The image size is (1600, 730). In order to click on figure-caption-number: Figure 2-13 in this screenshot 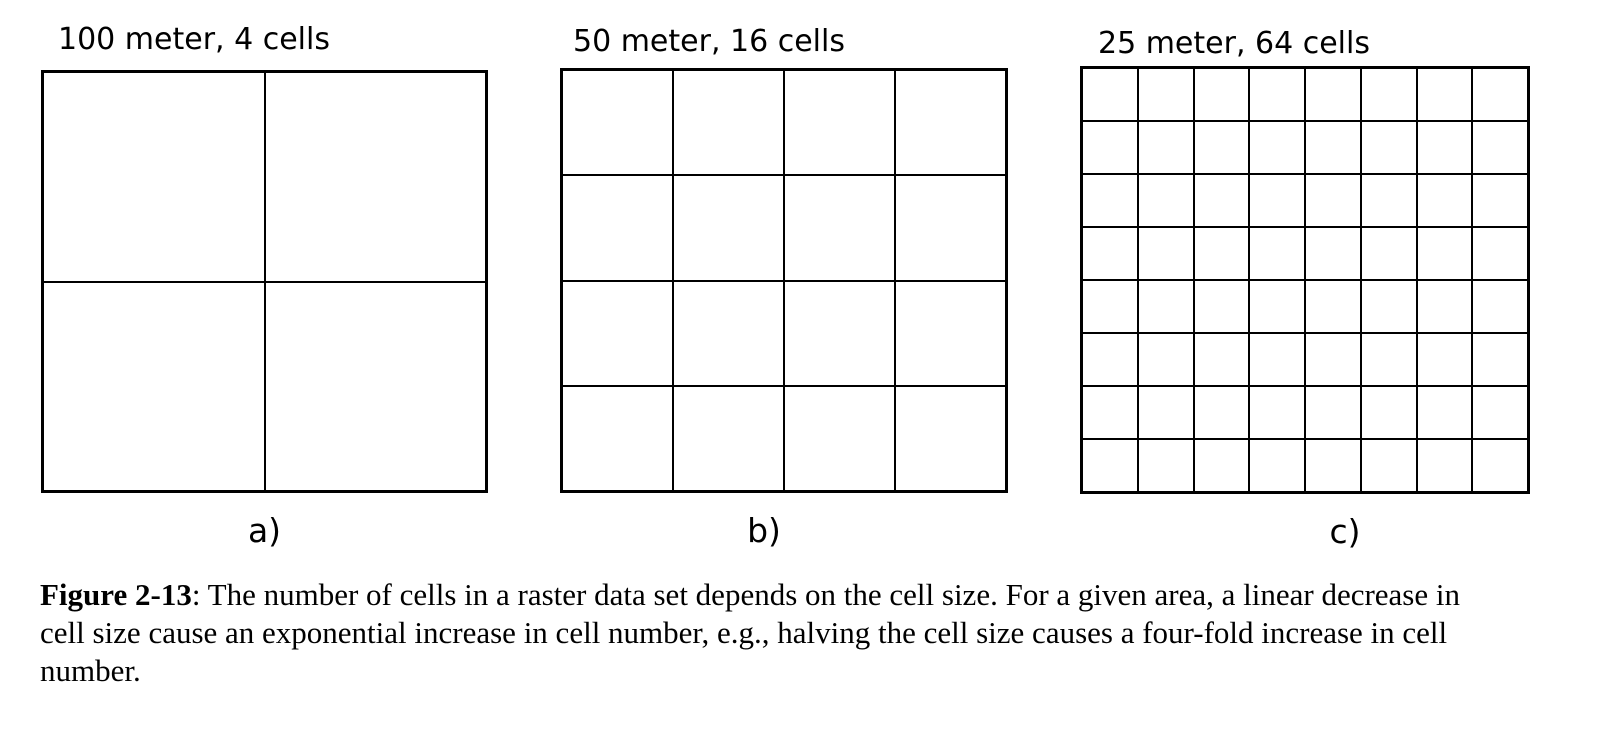, I will do `click(116, 594)`.